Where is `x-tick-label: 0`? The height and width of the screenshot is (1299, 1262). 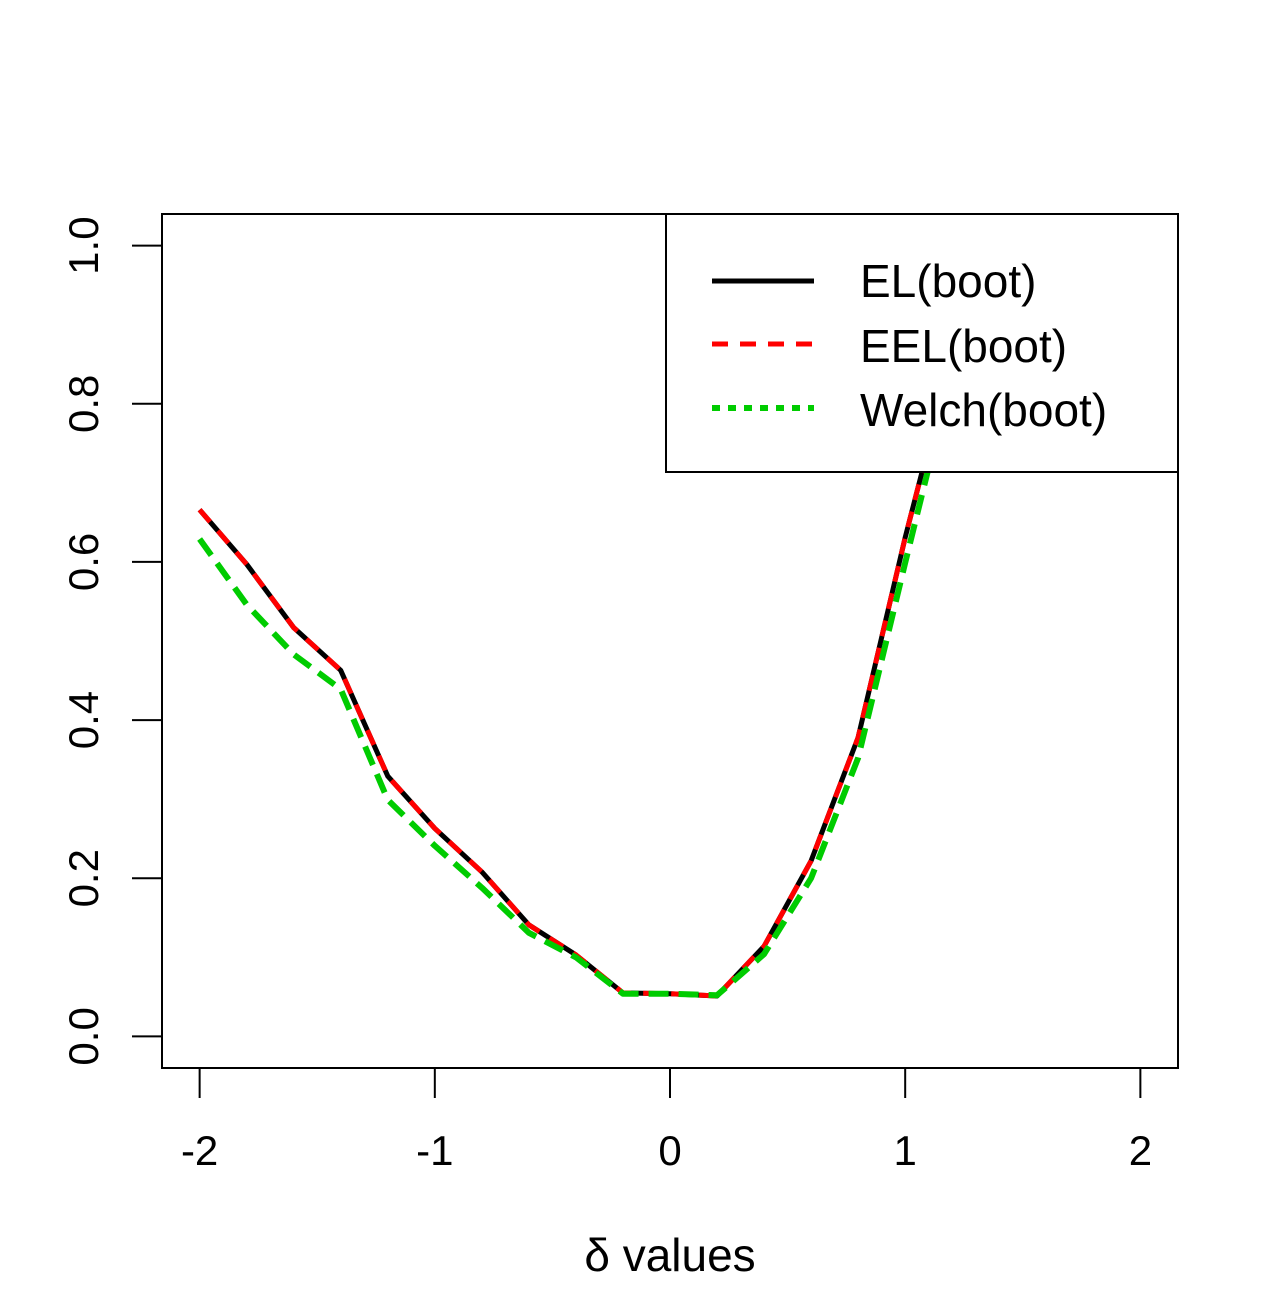
x-tick-label: 0 is located at coordinates (669, 1150).